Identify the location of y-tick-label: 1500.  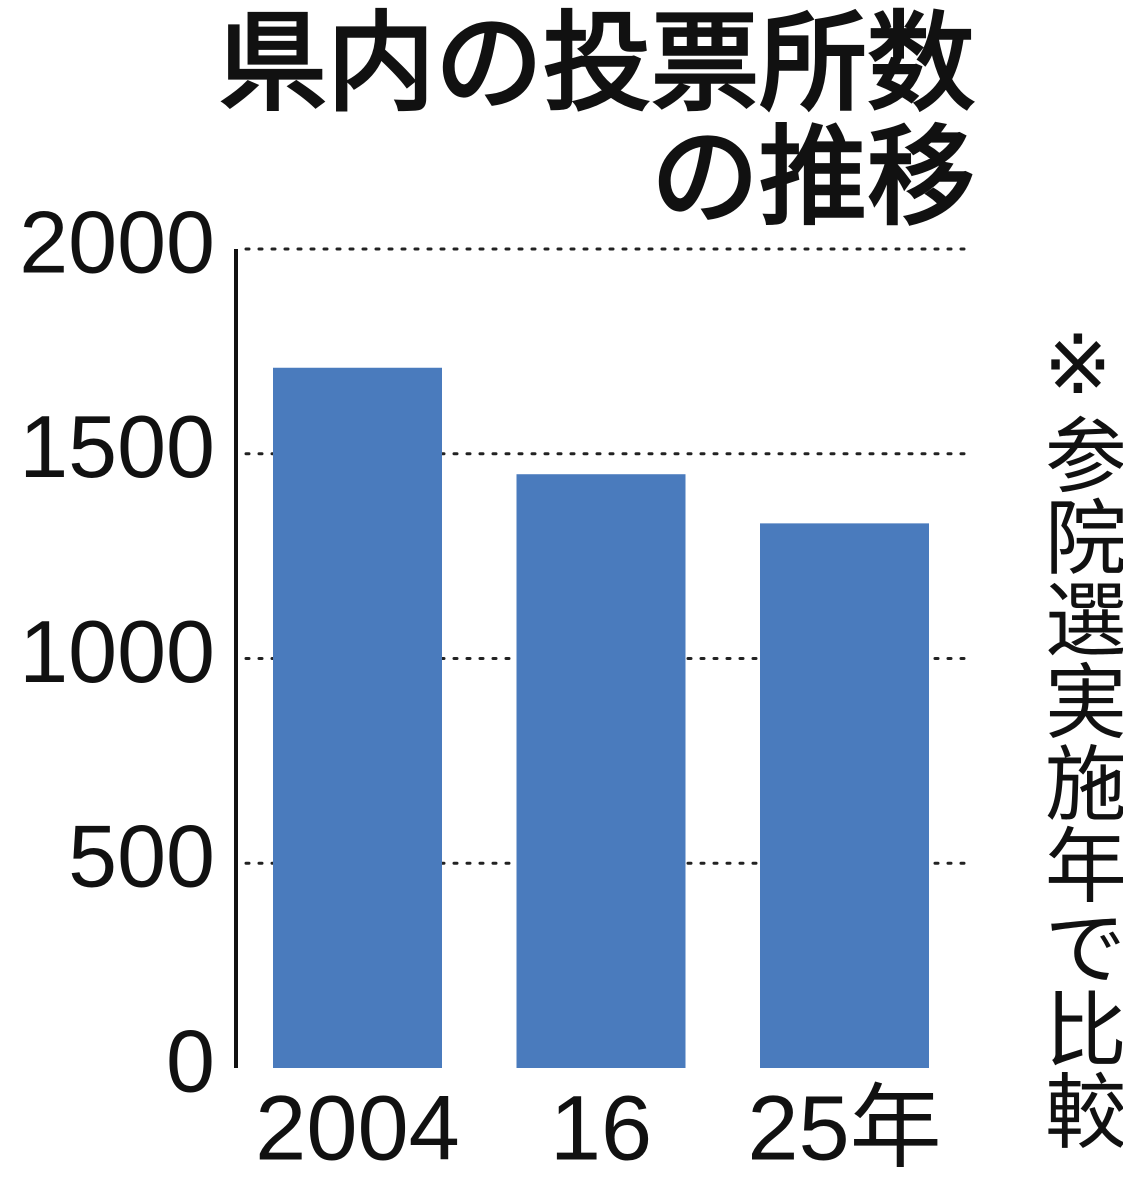
(117, 446).